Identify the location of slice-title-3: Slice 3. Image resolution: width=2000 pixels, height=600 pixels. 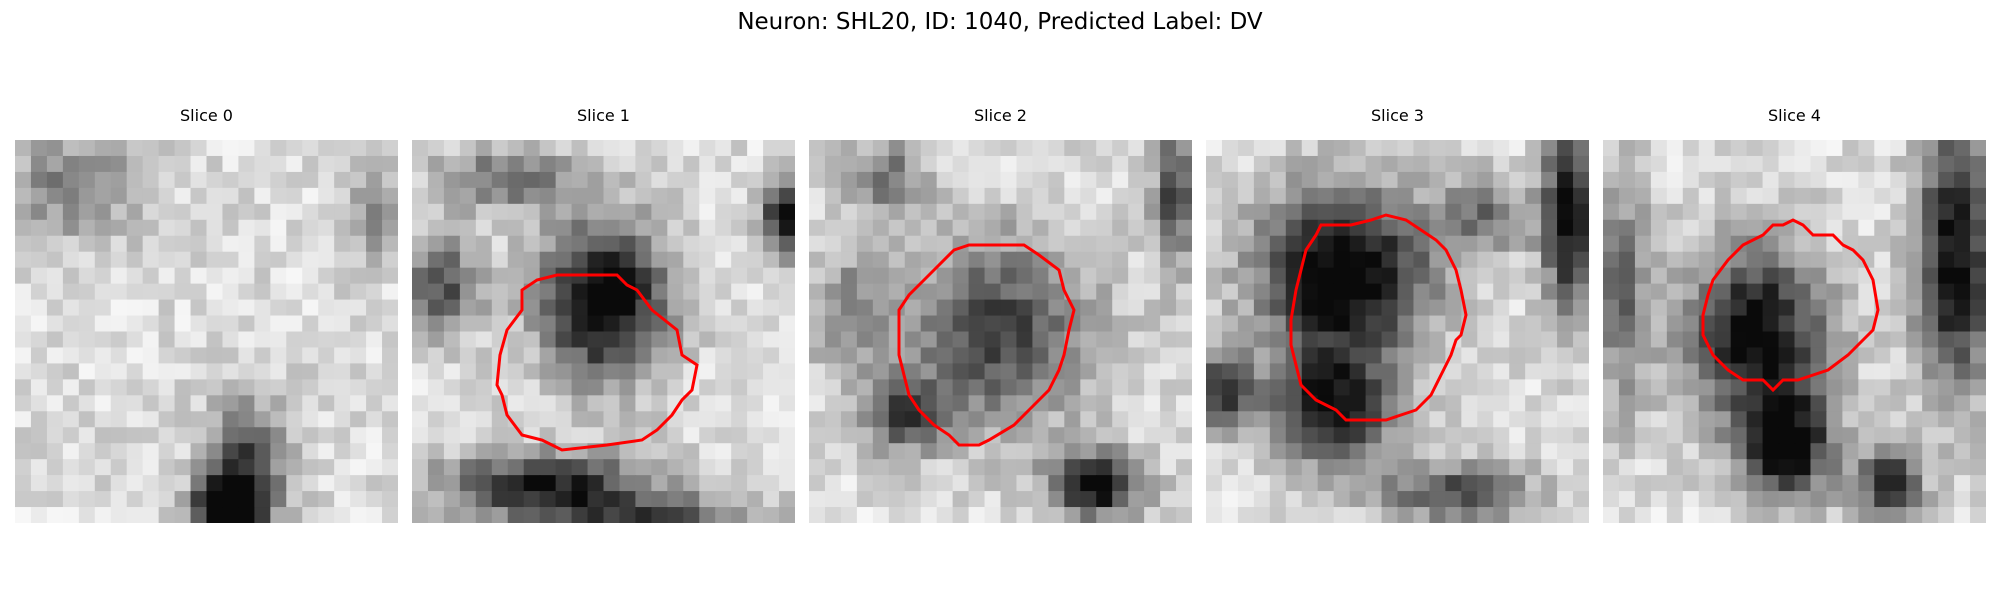
(1397, 115).